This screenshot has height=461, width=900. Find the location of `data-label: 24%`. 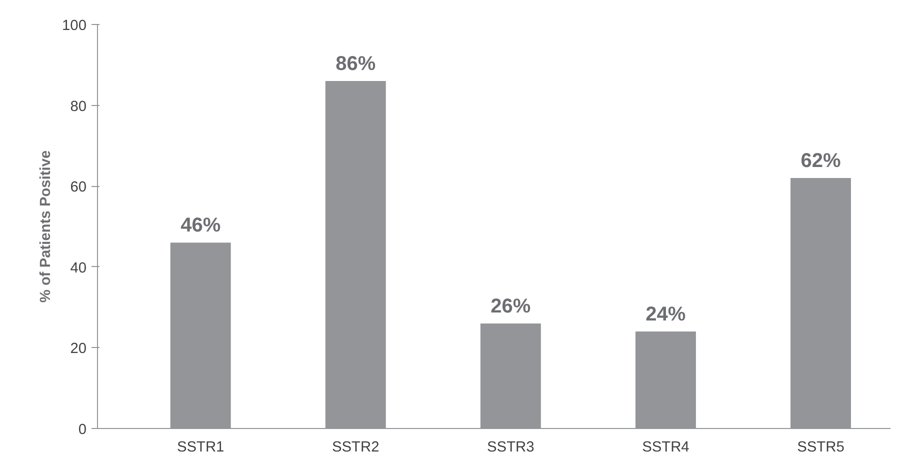

data-label: 24% is located at coordinates (666, 315).